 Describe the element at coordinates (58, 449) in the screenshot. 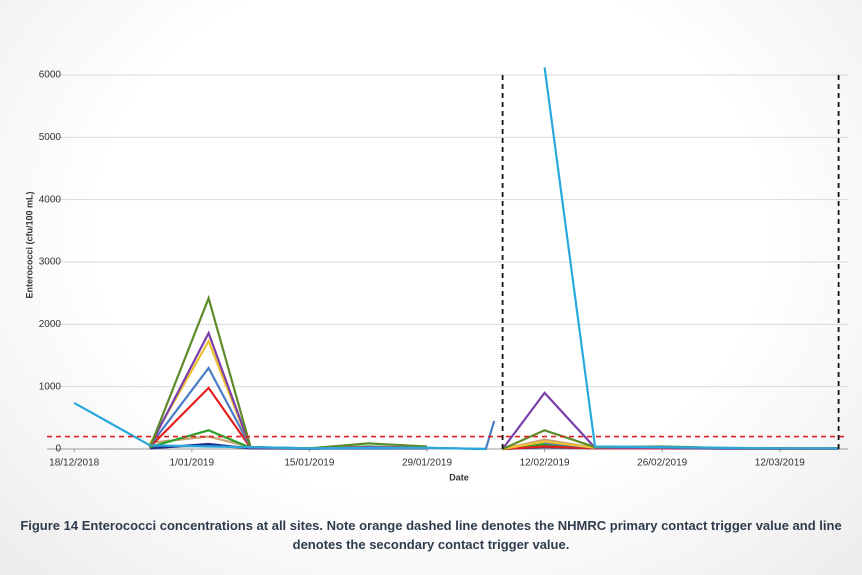

I see `y-tick-label: 0` at that location.